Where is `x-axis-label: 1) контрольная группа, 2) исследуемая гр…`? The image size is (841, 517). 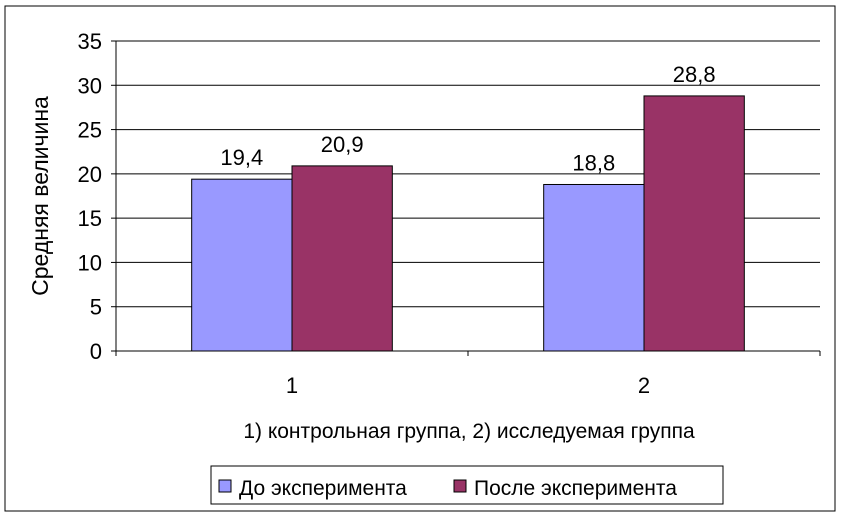 x-axis-label: 1) контрольная группа, 2) исследуемая гр… is located at coordinates (469, 431).